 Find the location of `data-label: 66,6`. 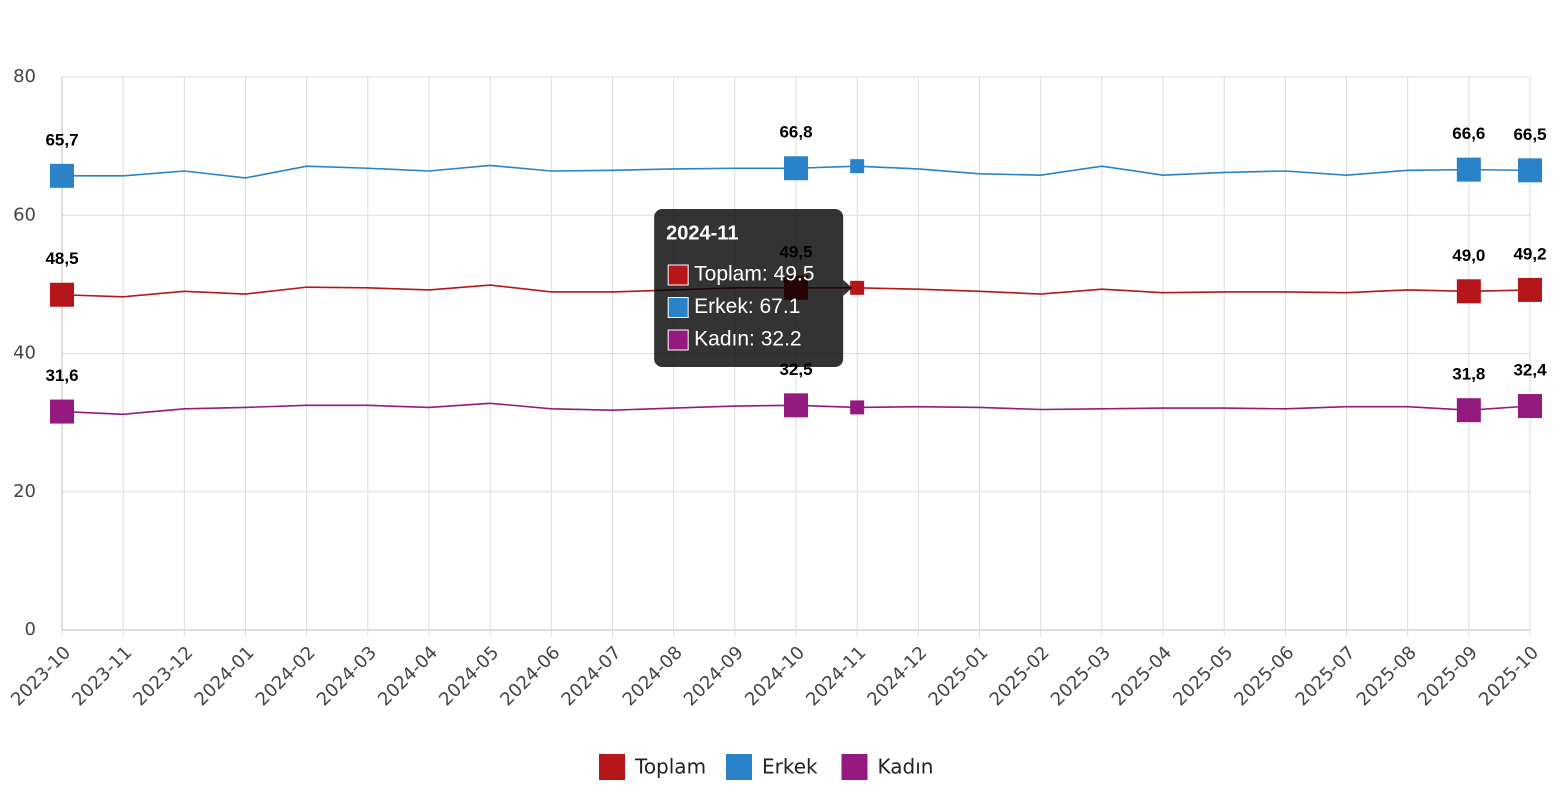

data-label: 66,6 is located at coordinates (1468, 133).